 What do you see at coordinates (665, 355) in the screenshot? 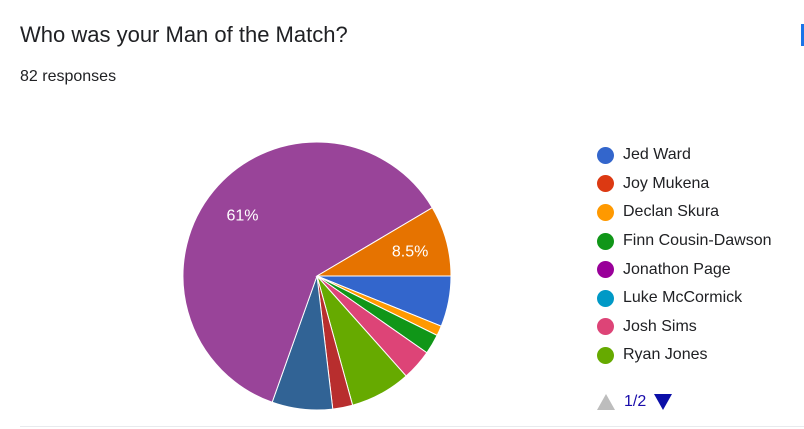
I see `legend-label: Ryan Jones` at bounding box center [665, 355].